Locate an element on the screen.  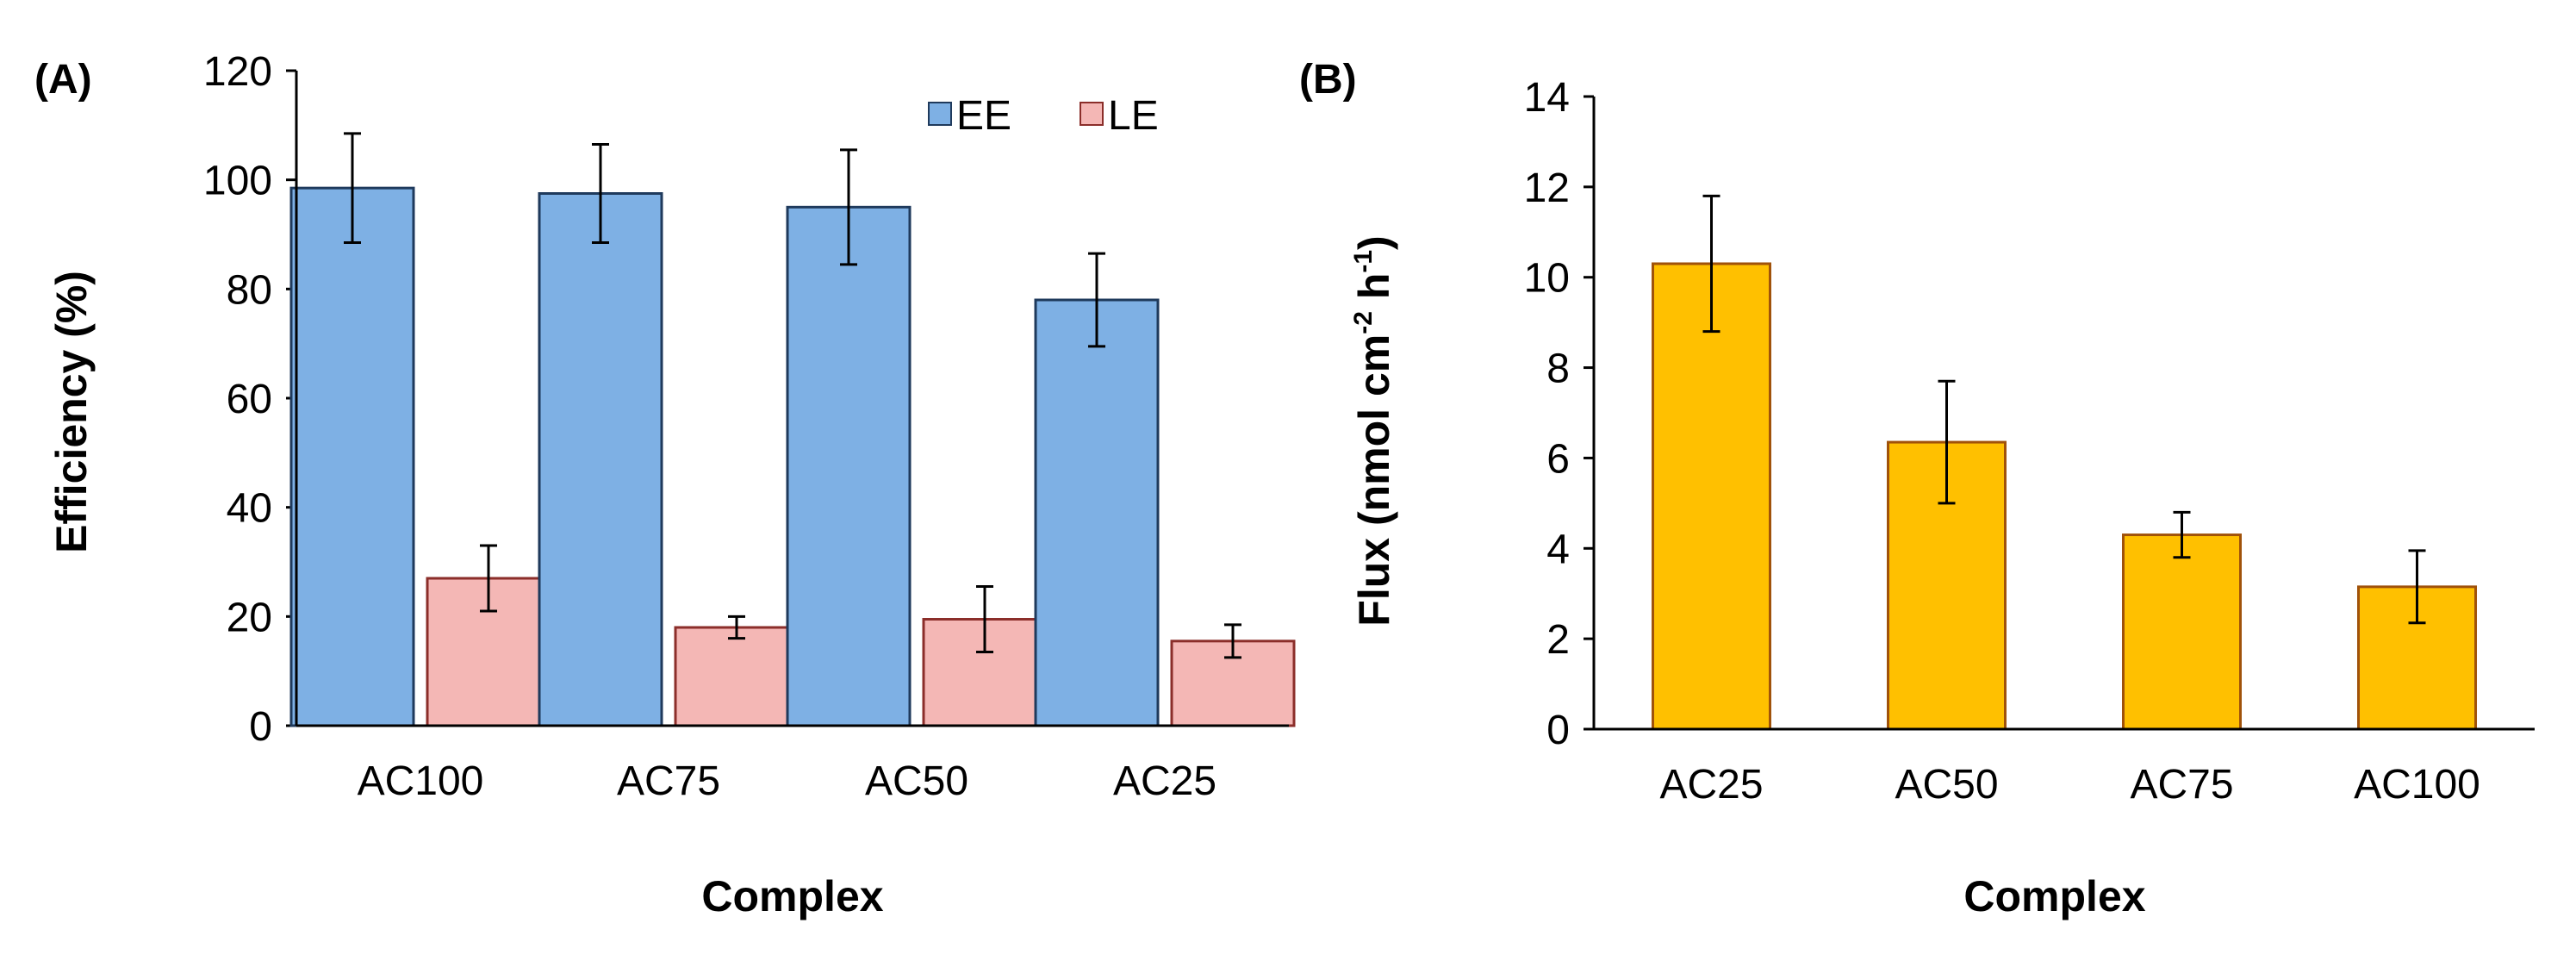
panel-b-error-bar-flux-ac75 is located at coordinates (2182, 534).